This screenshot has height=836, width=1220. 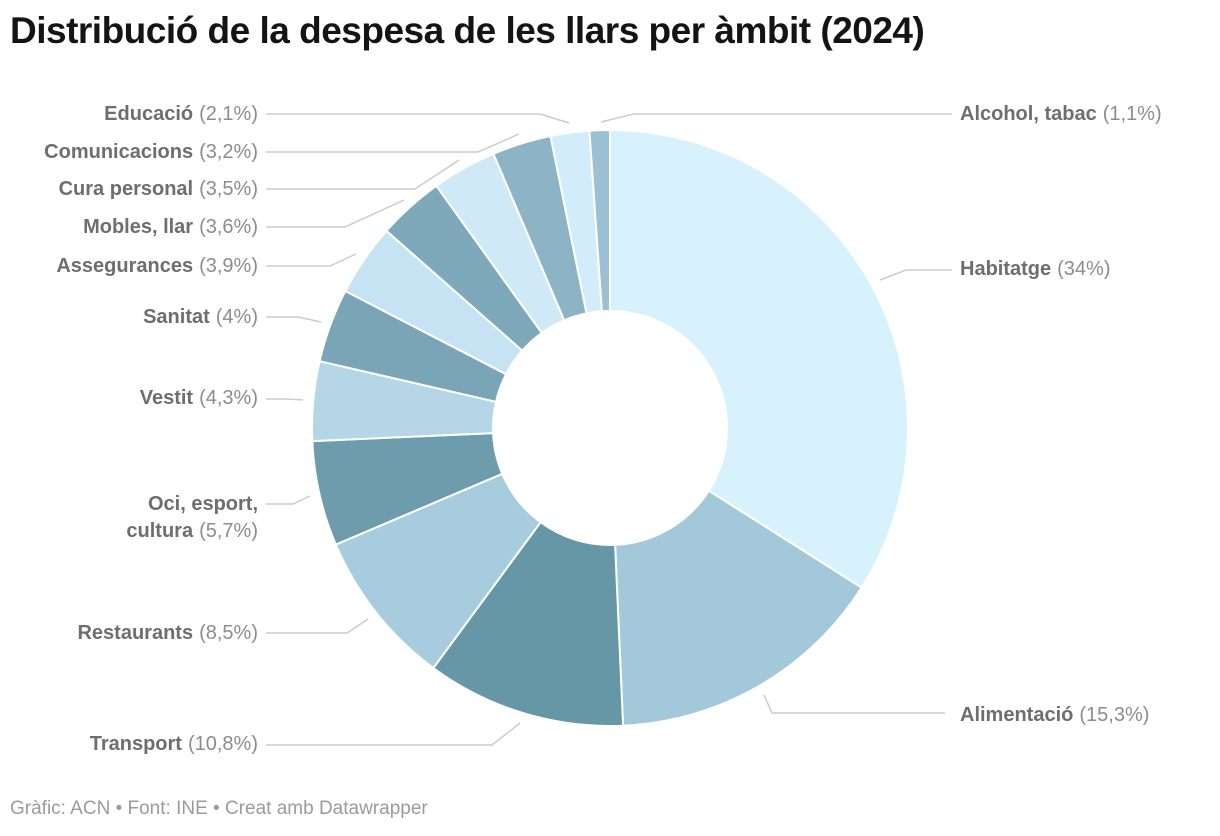 I want to click on slice-label-name: Cura personal, so click(x=126, y=189).